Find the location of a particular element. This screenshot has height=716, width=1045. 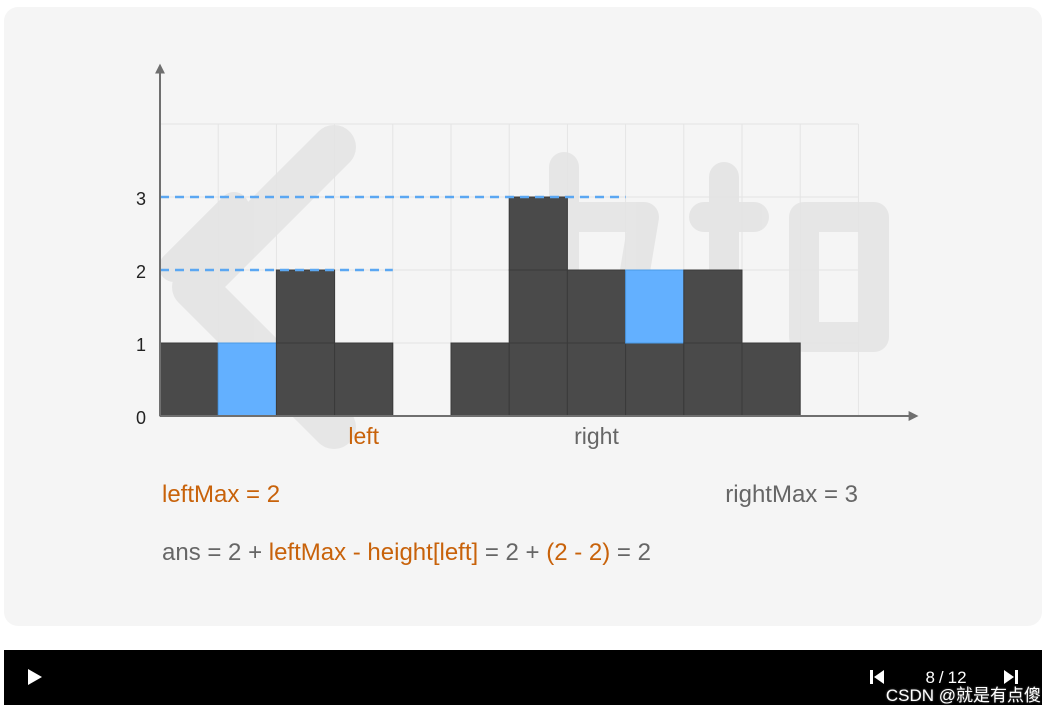

right-max-label: rightMax = 3 is located at coordinates (791, 494).